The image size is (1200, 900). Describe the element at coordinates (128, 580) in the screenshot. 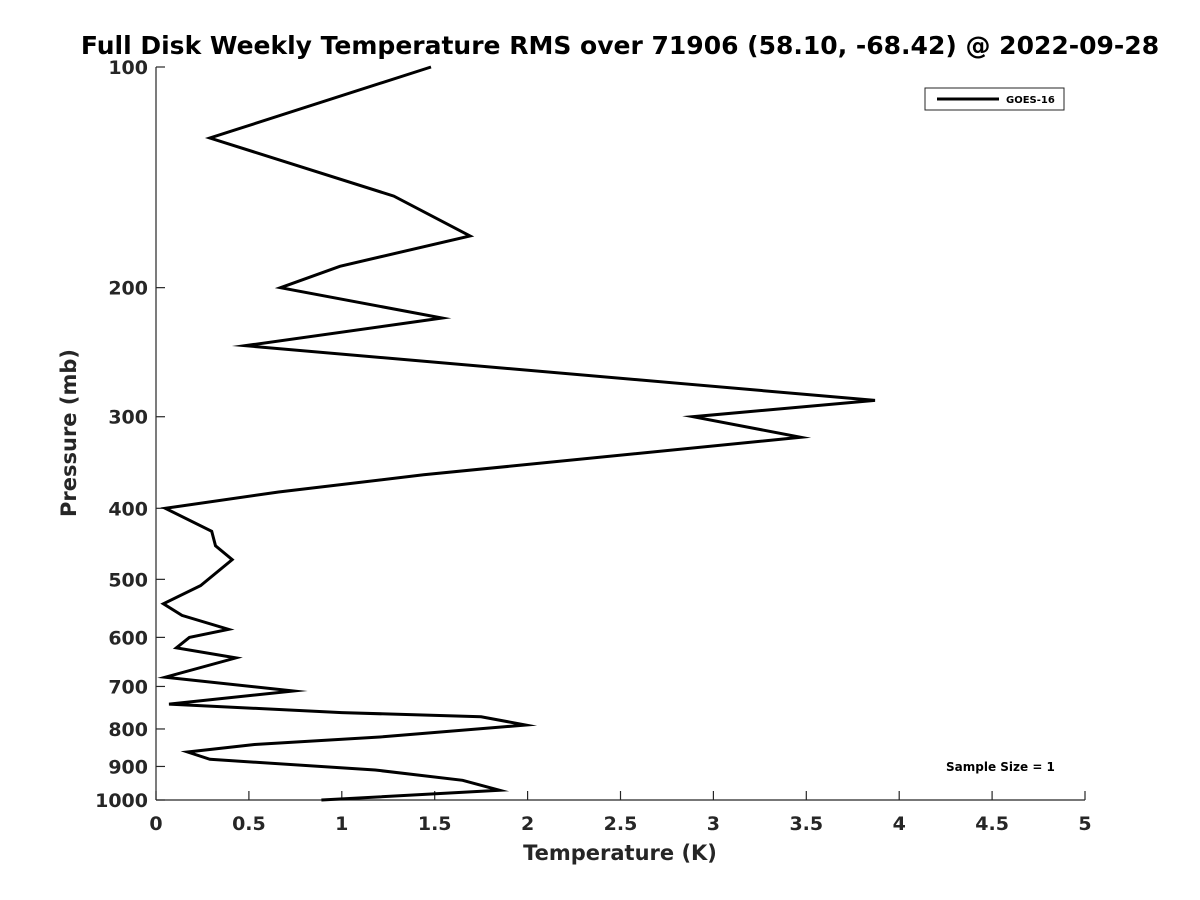

I see `y-tick-label: 500` at that location.